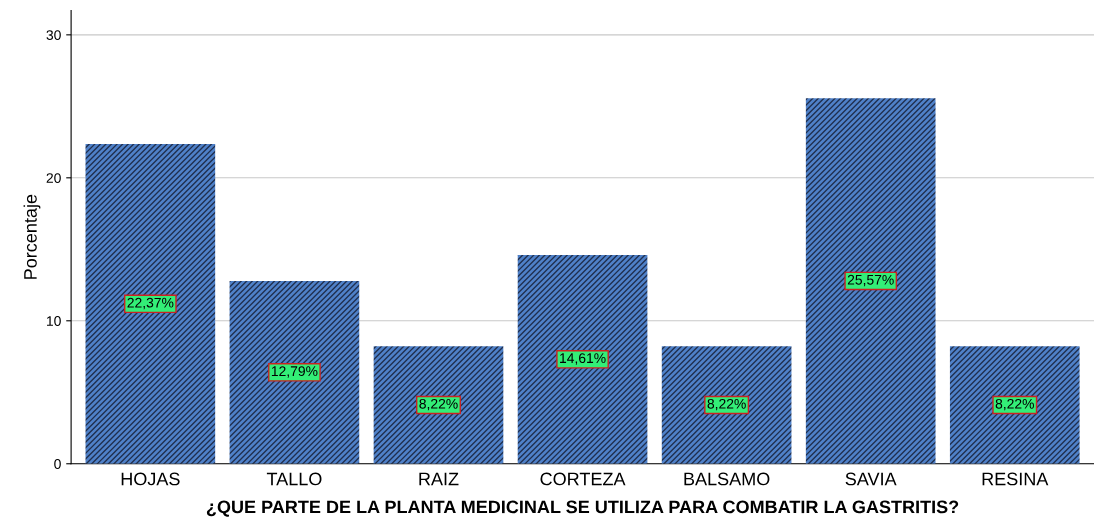 This screenshot has width=1094, height=527. I want to click on data-label: 22,37%, so click(150, 303).